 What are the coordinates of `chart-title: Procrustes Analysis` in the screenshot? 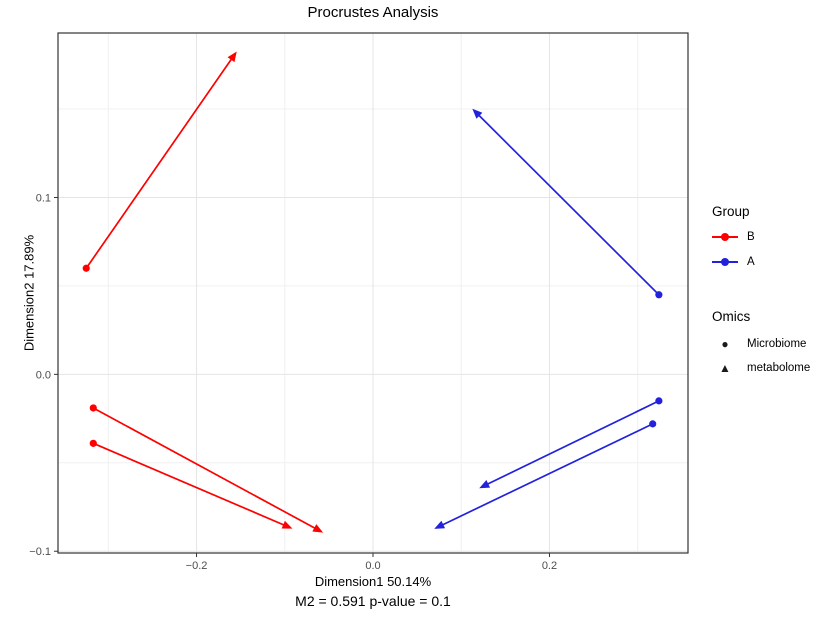 It's located at (373, 12).